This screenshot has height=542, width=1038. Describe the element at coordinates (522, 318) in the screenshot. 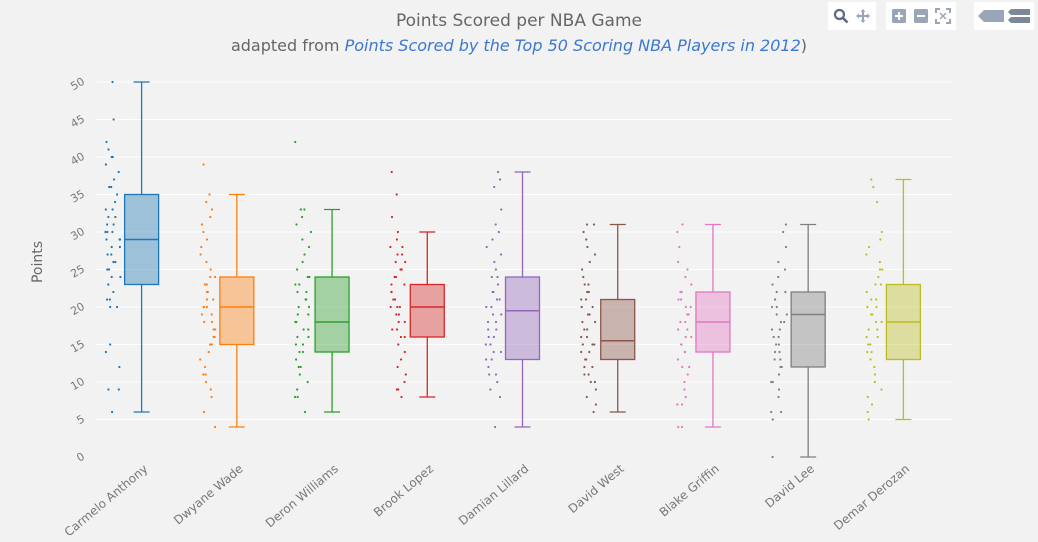

I see `box-body` at that location.